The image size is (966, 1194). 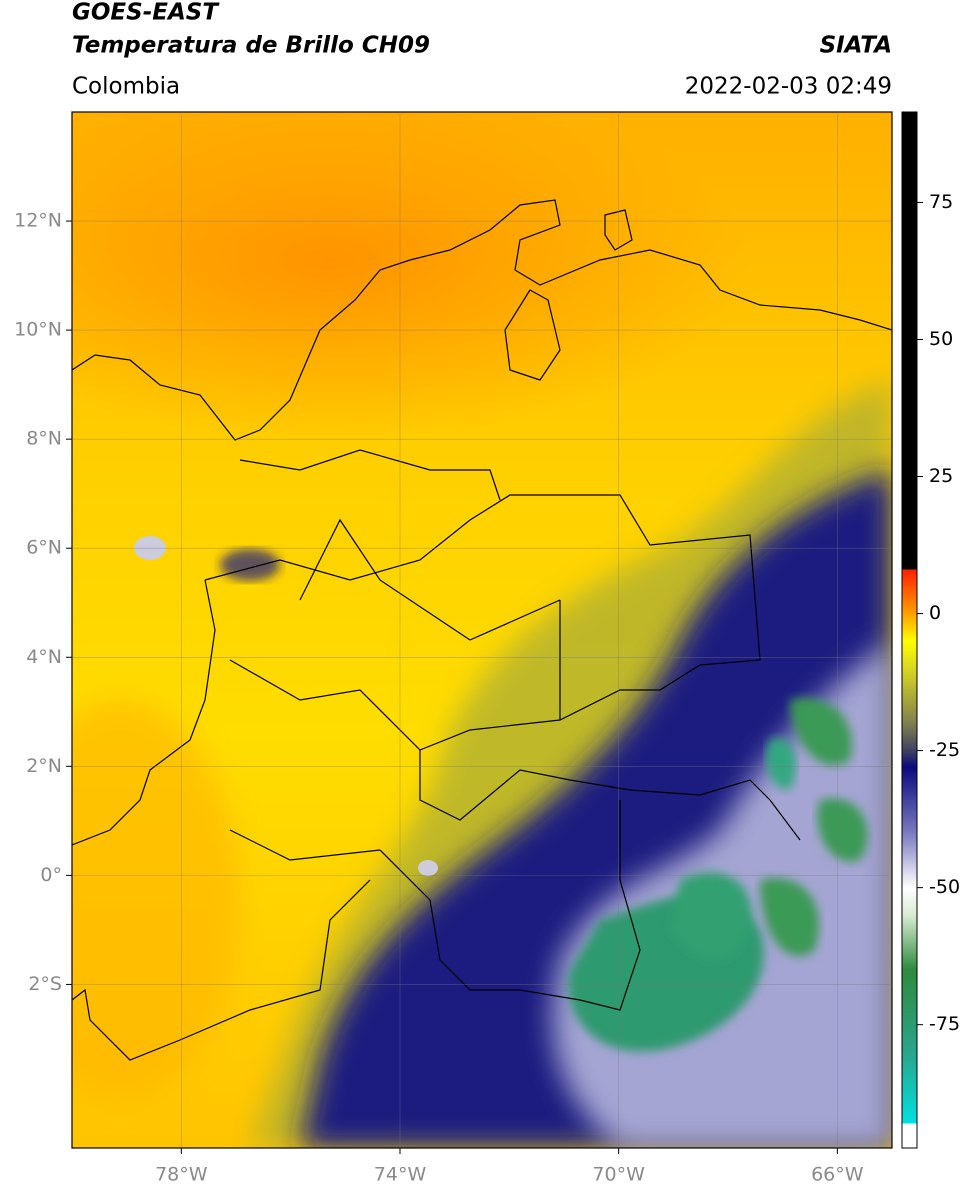 I want to click on x-tick-label: 70°W, so click(x=618, y=1175).